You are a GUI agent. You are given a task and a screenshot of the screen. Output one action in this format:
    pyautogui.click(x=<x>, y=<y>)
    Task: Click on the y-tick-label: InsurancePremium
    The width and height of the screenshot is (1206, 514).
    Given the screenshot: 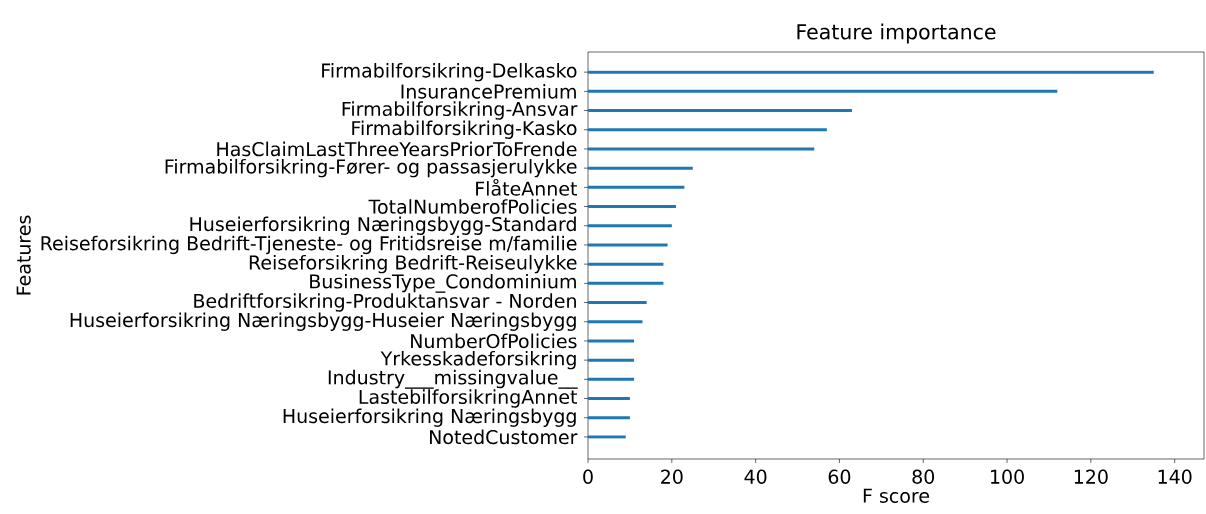 What is the action you would take?
    pyautogui.click(x=488, y=91)
    